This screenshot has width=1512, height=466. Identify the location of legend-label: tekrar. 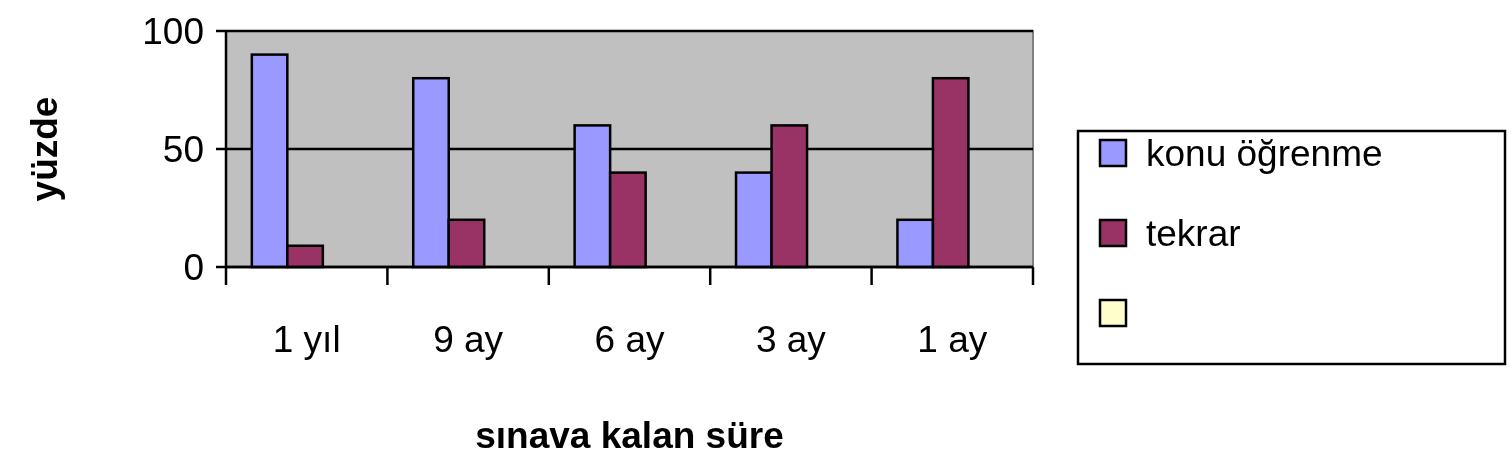
(1193, 233).